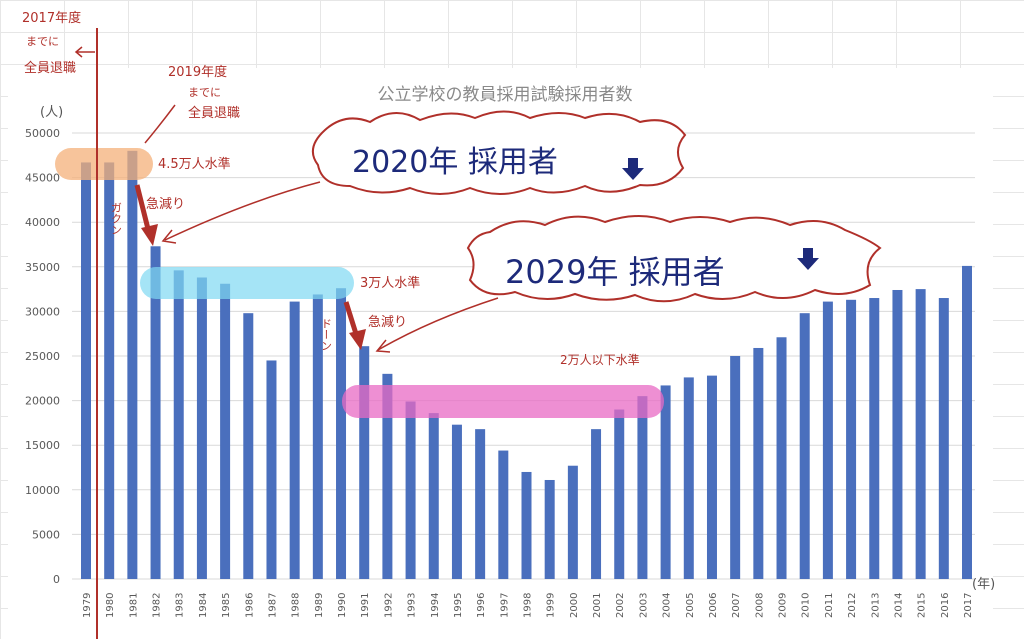 The image size is (1024, 639). Describe the element at coordinates (42, 133) in the screenshot. I see `y-tick-label: 50000` at that location.